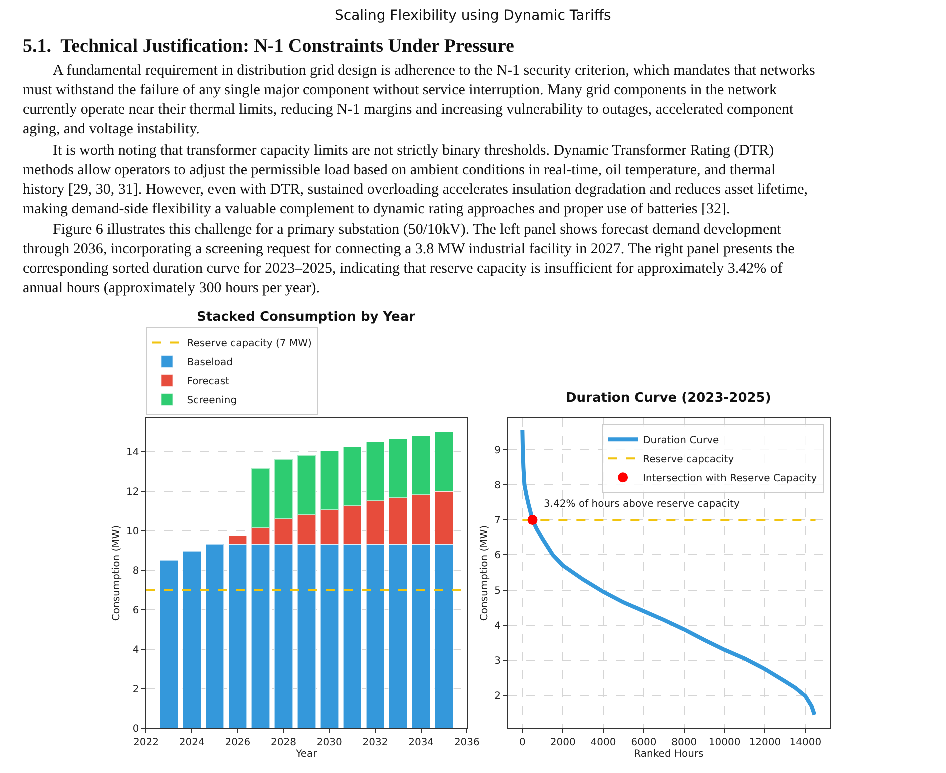 The height and width of the screenshot is (773, 946). Describe the element at coordinates (136, 729) in the screenshot. I see `y-tick-label: 0` at that location.